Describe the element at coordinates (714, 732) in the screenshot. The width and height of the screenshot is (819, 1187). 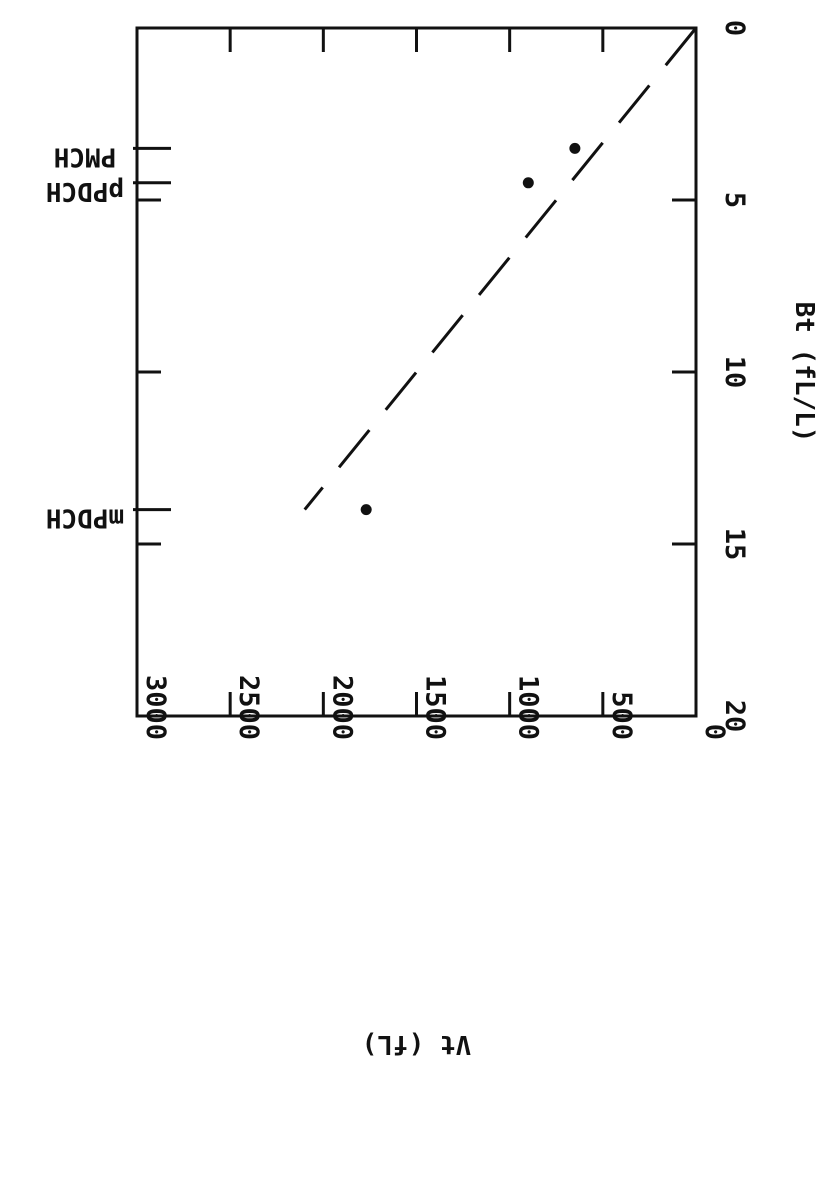
I see `y-tick-label: 0` at that location.